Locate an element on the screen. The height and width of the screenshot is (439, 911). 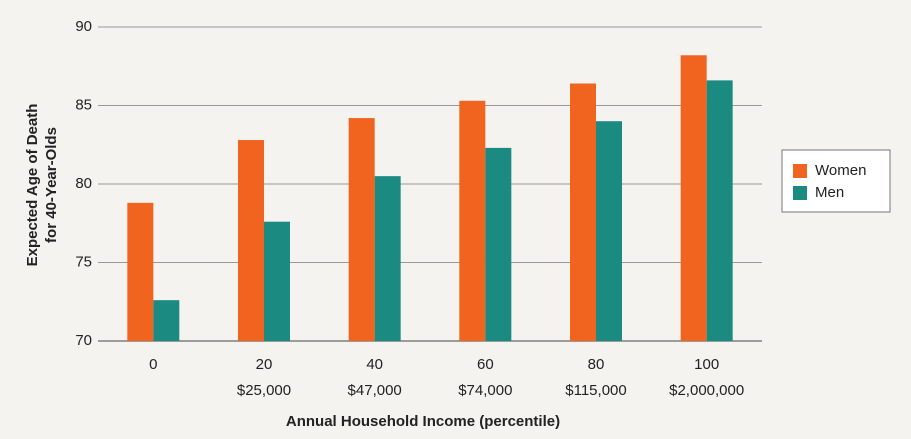
y-tick-label: 90 is located at coordinates (83, 26).